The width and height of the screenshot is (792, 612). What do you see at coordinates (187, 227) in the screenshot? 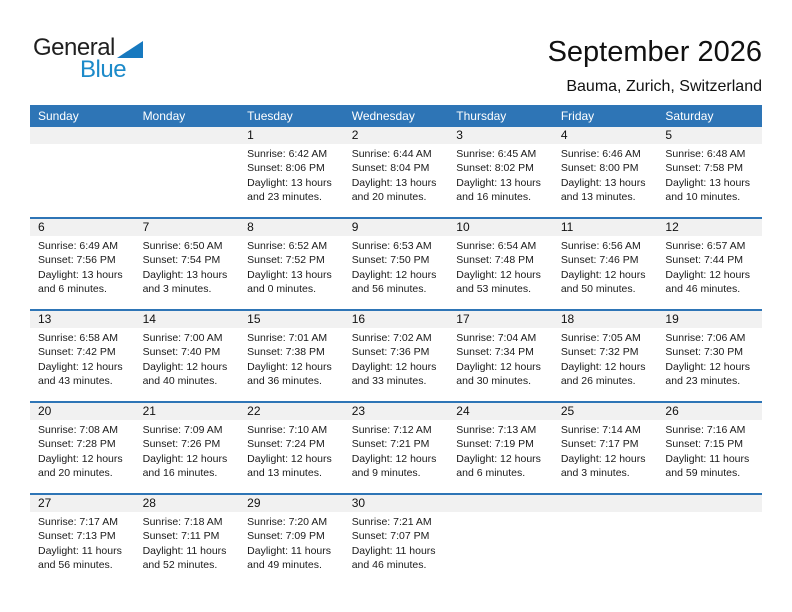
I see `day-number: 7` at bounding box center [187, 227].